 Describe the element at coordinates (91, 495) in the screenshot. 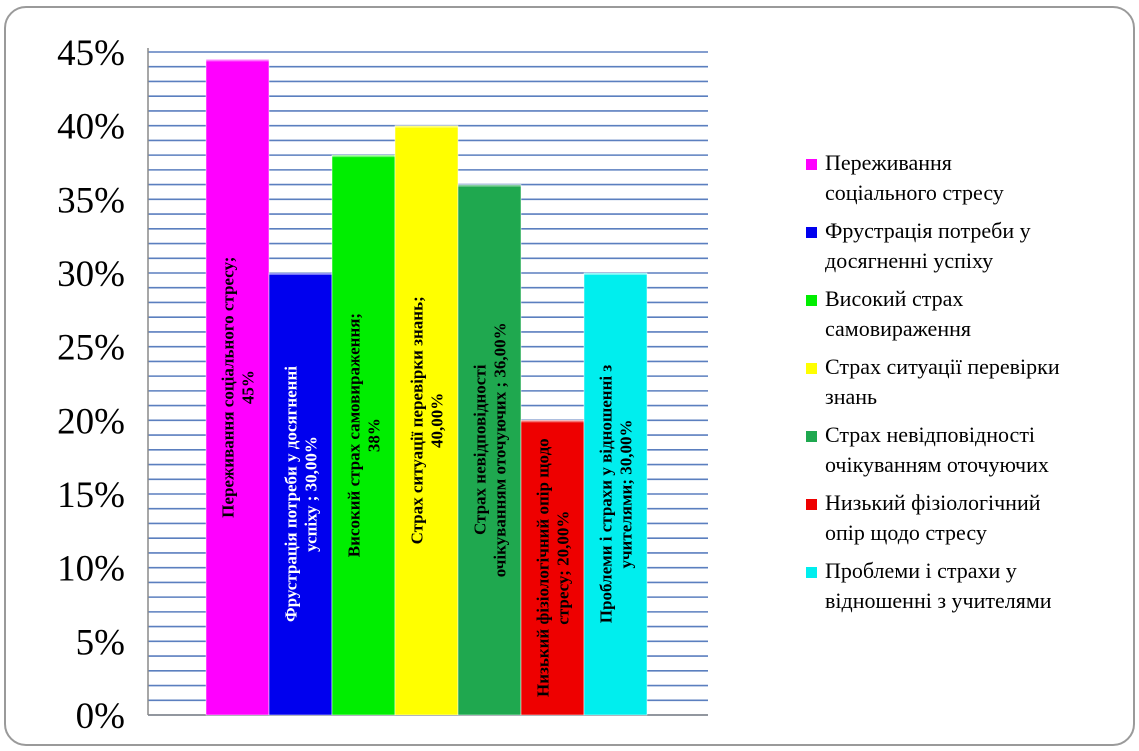

I see `y-tick-label: 15%` at that location.